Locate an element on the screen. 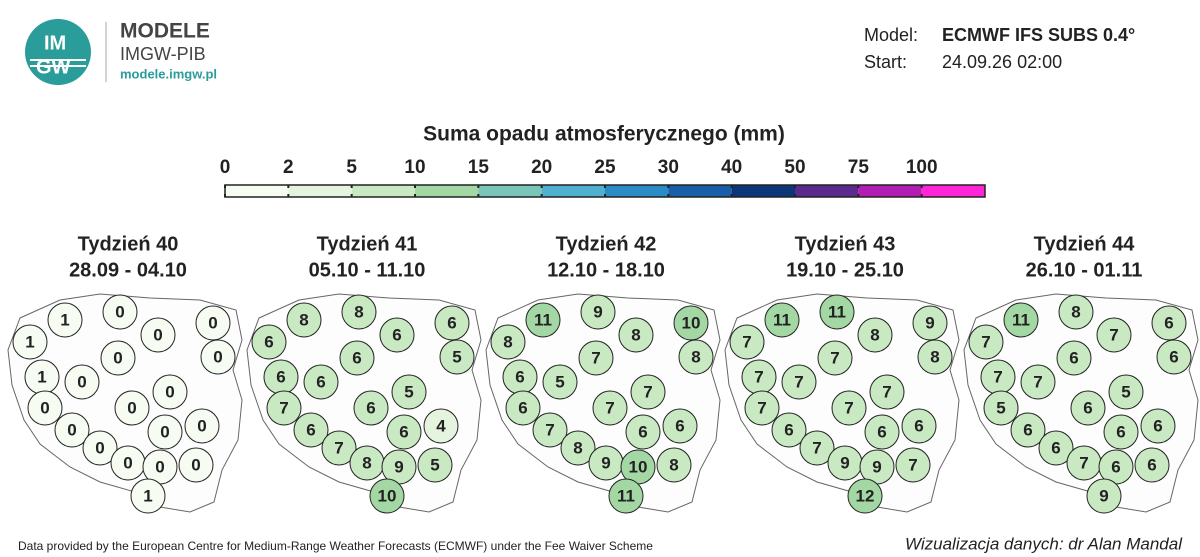 The width and height of the screenshot is (1200, 557). legend-tick-label: 100 is located at coordinates (922, 167).